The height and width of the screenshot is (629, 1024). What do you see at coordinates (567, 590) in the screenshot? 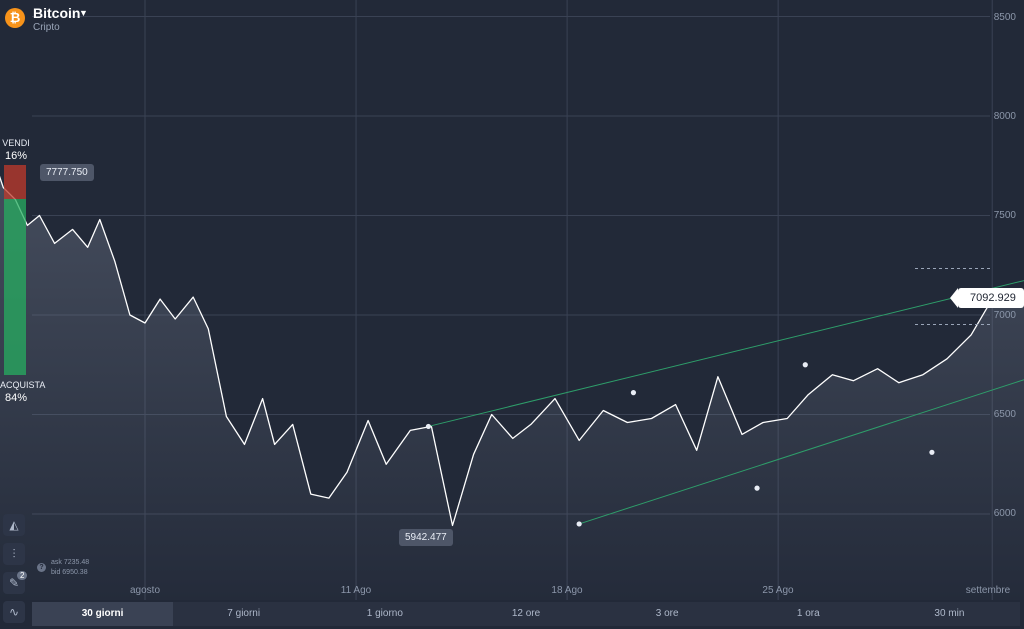
I see `x-tick-label: 18 Ago` at bounding box center [567, 590].